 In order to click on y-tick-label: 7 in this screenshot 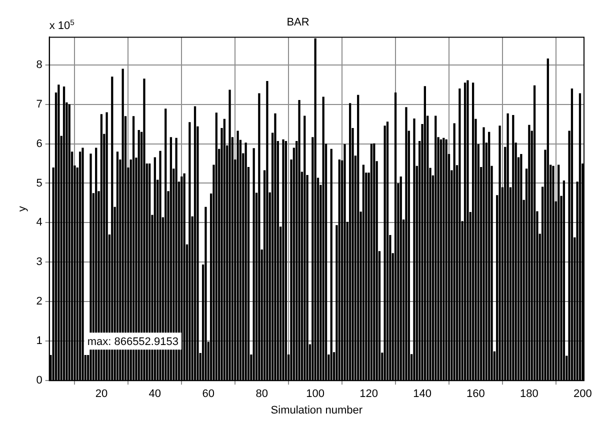, I will do `click(39, 104)`.